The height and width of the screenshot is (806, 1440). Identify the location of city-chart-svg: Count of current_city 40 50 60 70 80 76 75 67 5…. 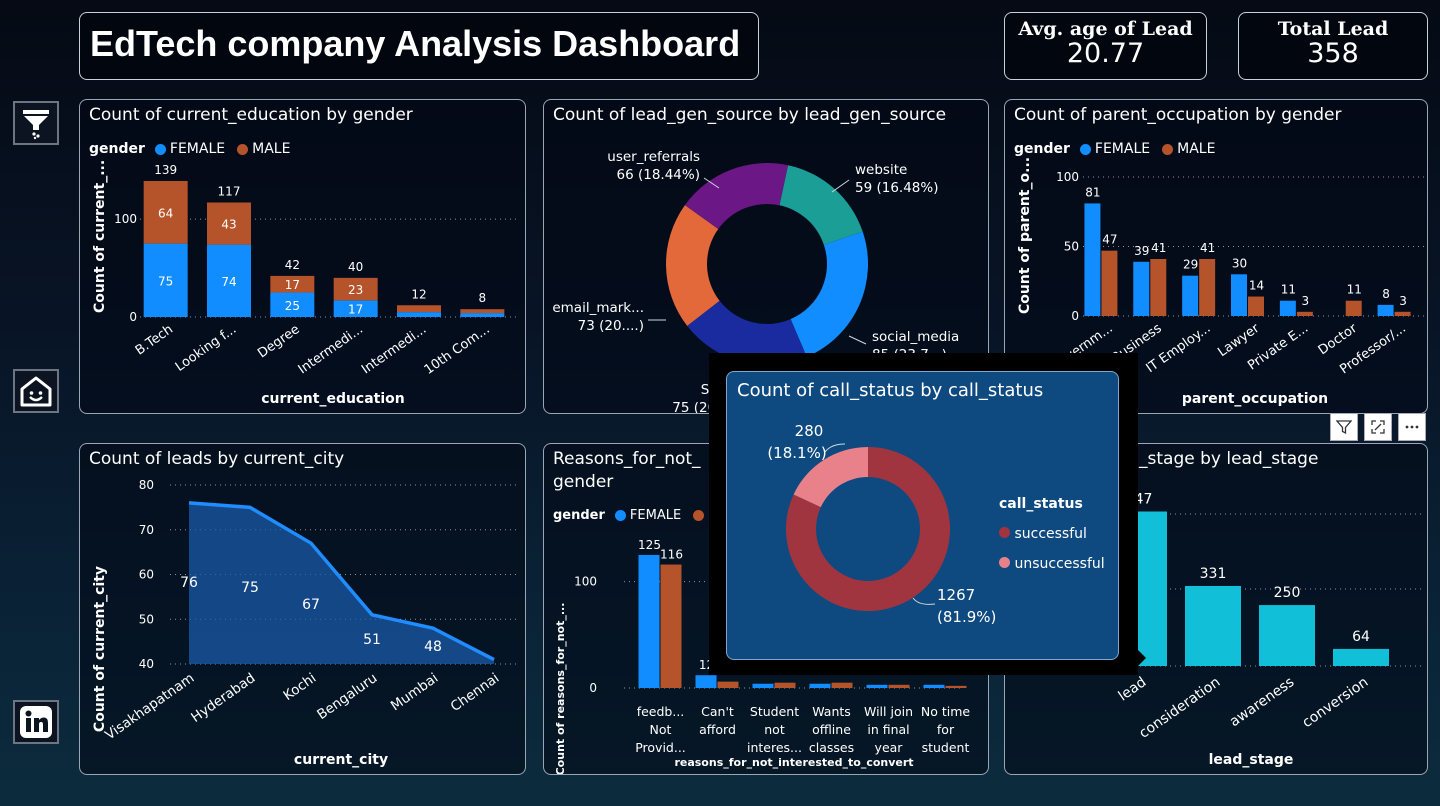
(306, 623).